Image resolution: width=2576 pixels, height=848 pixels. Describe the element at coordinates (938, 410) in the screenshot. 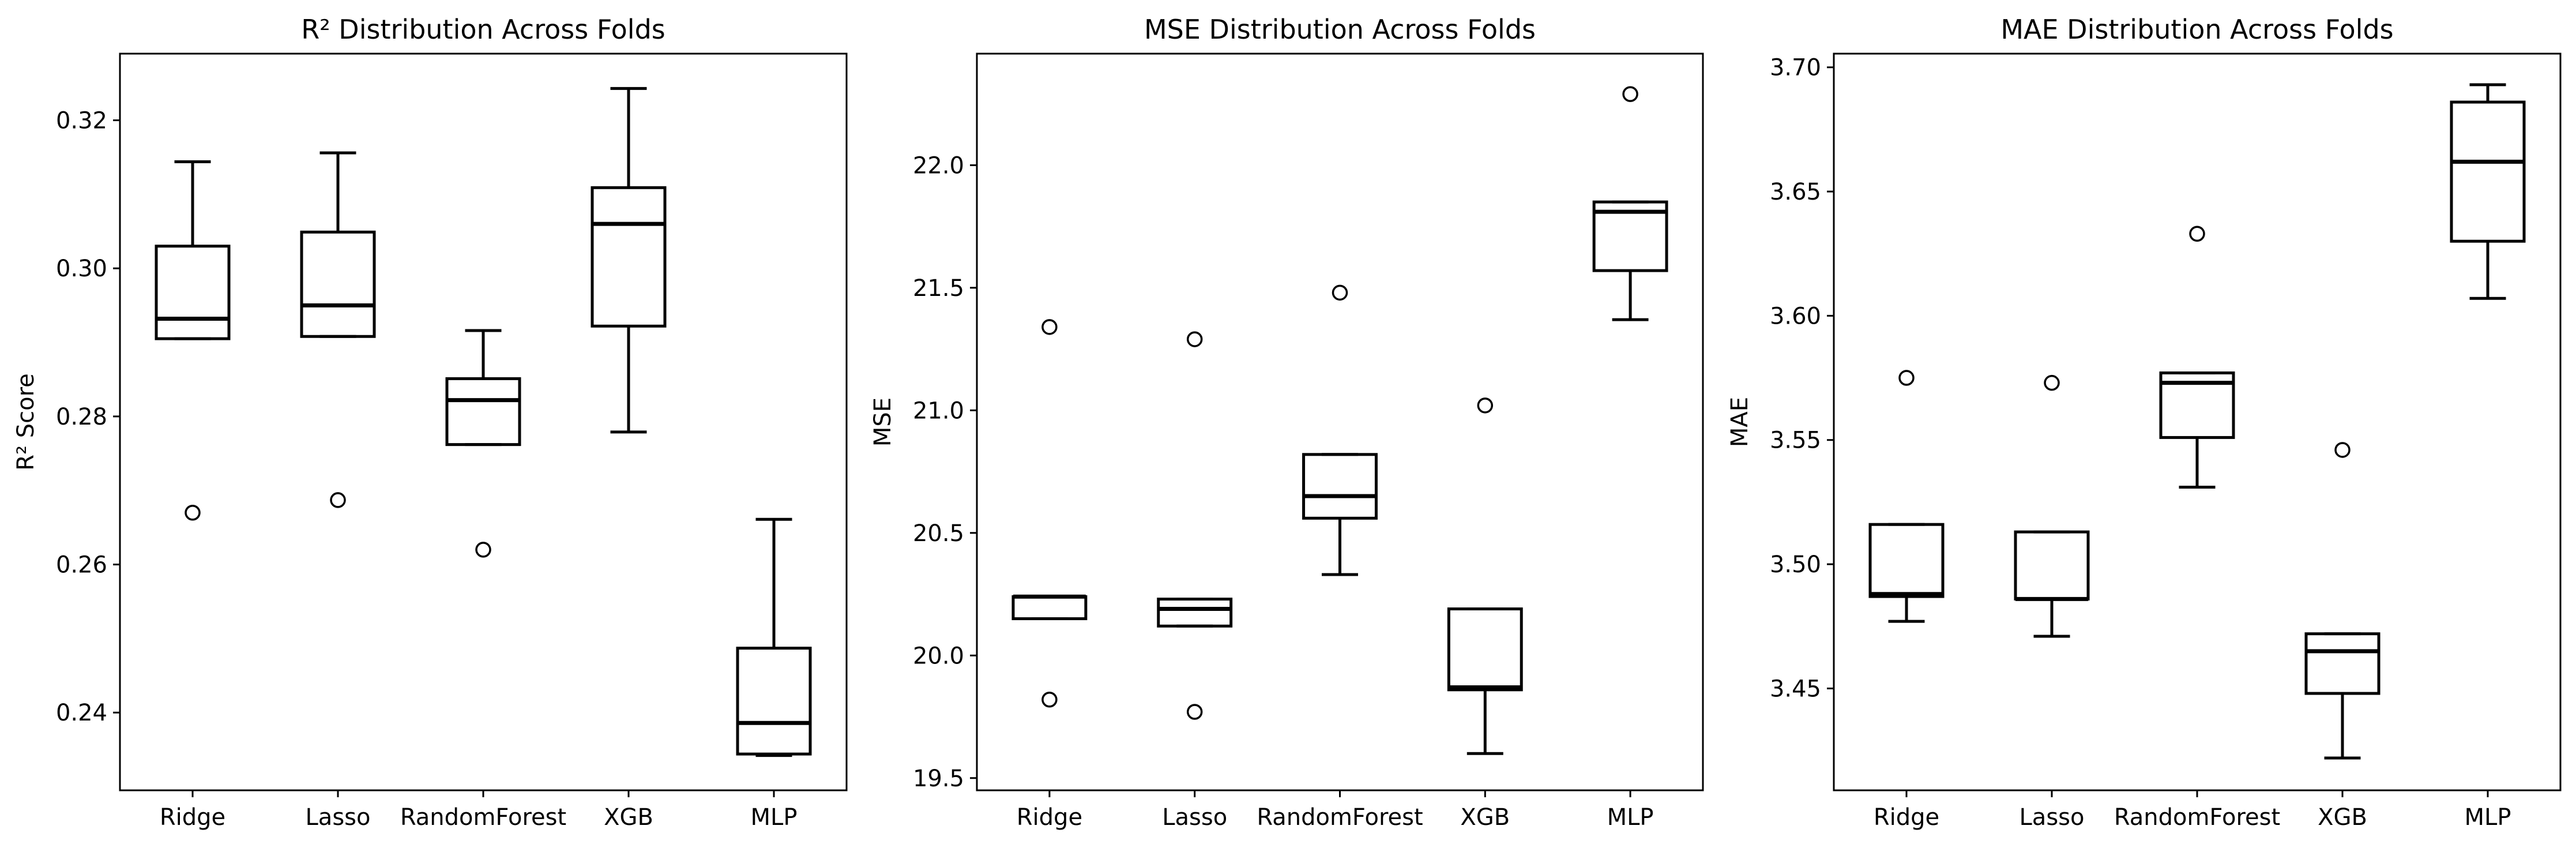

I see `y-tick-label: 21.0` at that location.